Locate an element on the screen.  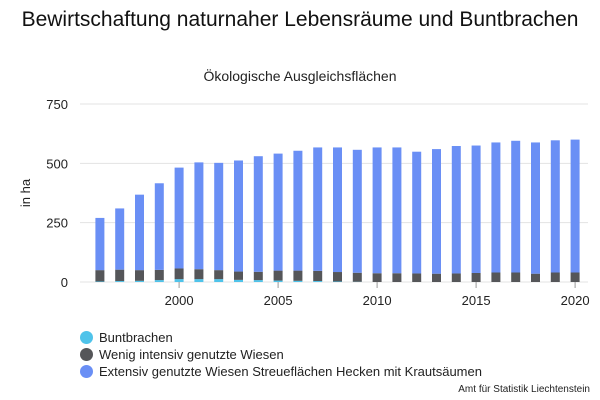
y-tick-label-500: 500 is located at coordinates (57, 163).